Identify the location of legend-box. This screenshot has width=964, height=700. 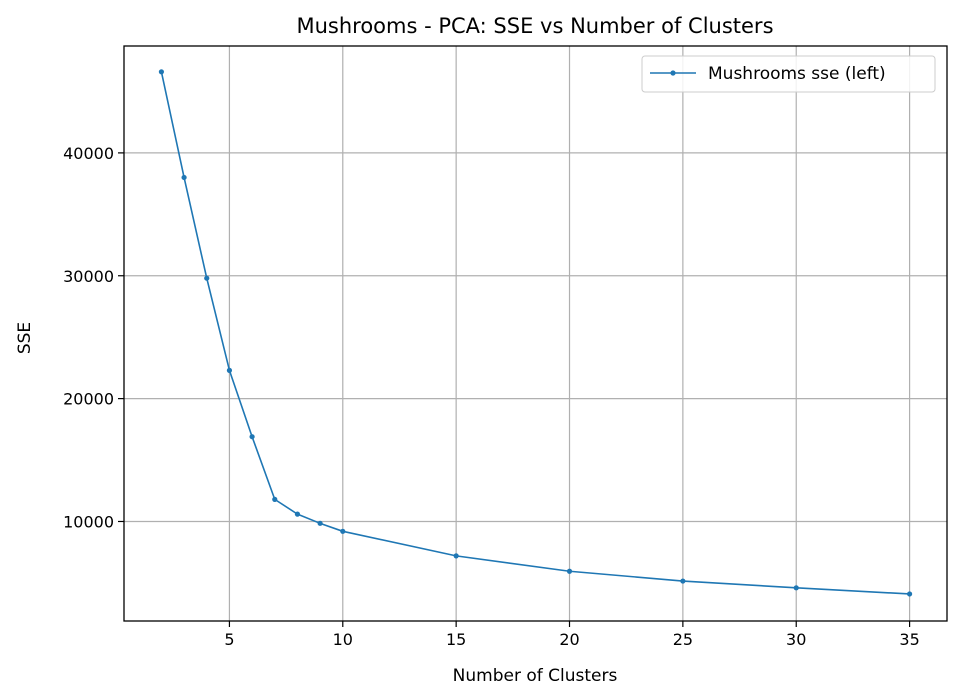
(788, 74).